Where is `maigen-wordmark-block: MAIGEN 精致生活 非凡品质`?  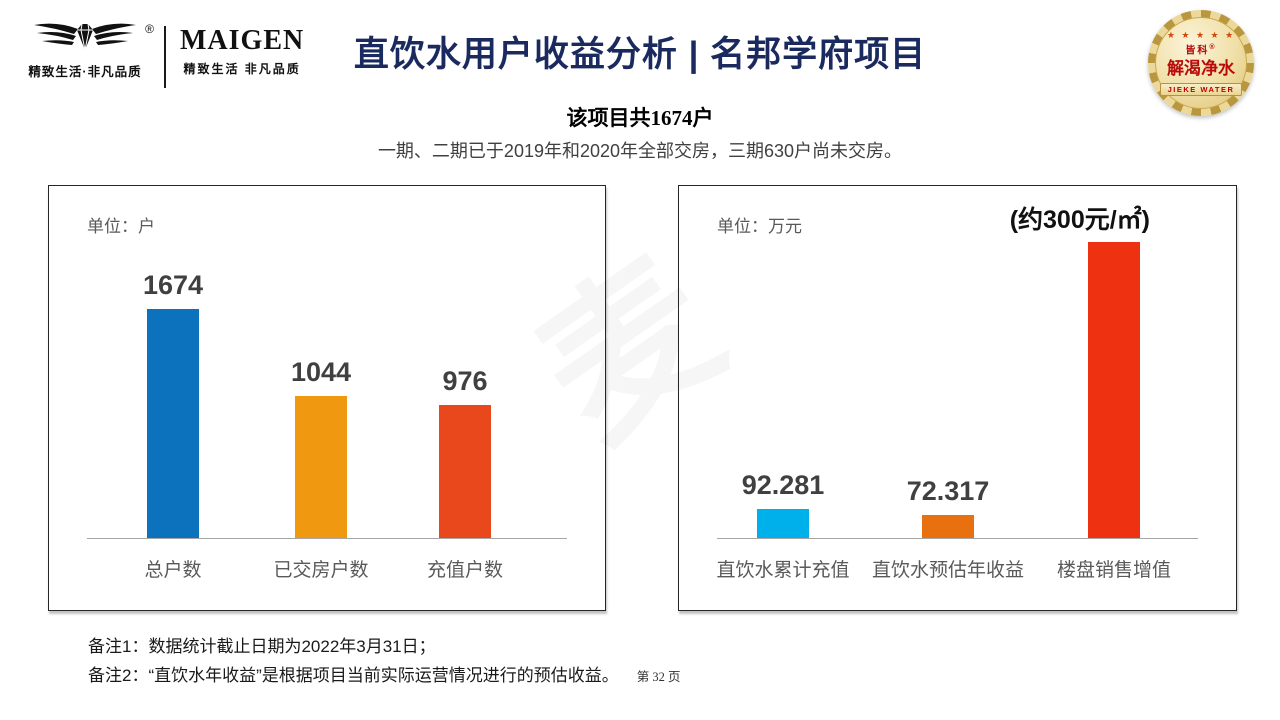 maigen-wordmark-block: MAIGEN 精致生活 非凡品质 is located at coordinates (242, 48).